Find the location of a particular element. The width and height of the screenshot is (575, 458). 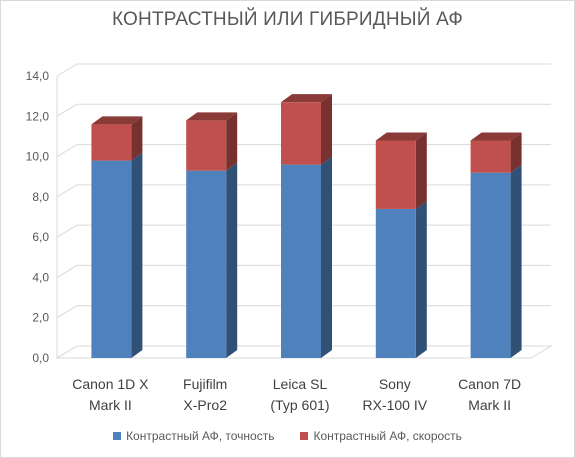

y-tick-label: 10,0 is located at coordinates (38, 157).